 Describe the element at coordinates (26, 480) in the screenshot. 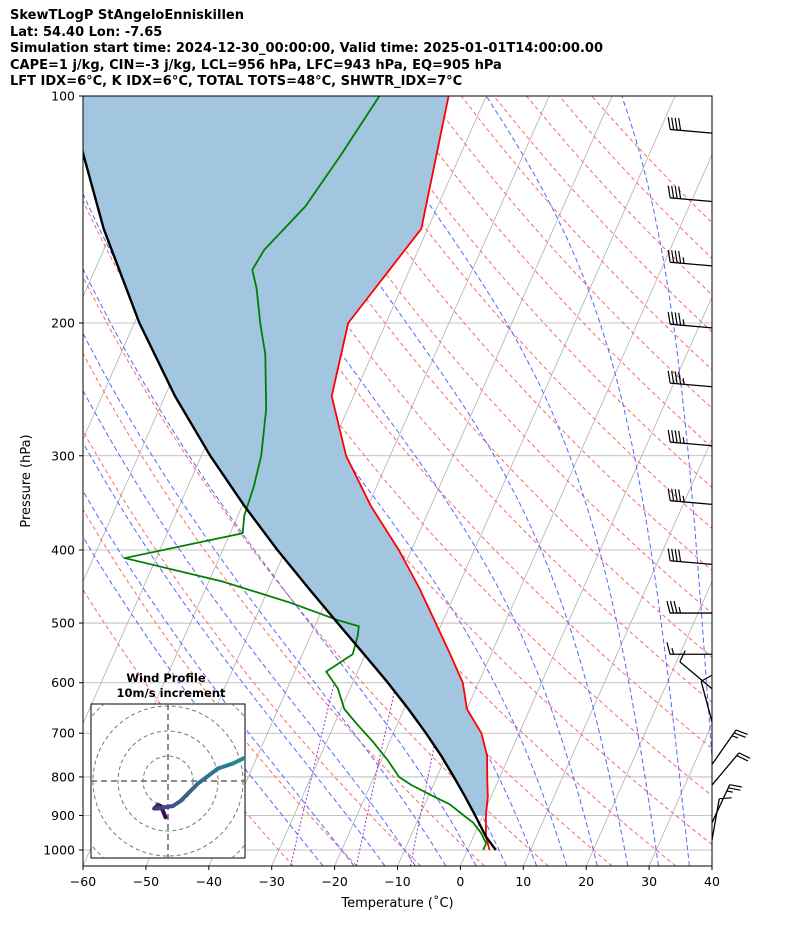

I see `y-axis-label: Pressure (hPa)` at that location.